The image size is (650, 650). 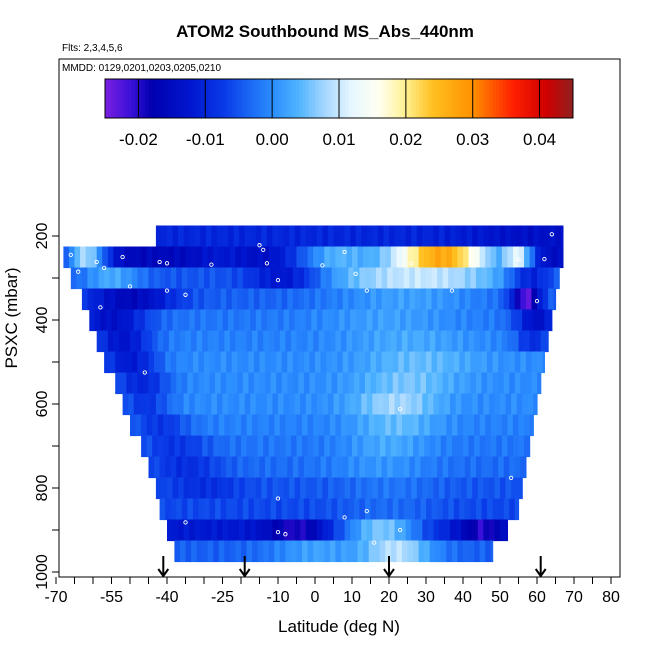 I want to click on x-tick-label: 50, so click(x=500, y=597).